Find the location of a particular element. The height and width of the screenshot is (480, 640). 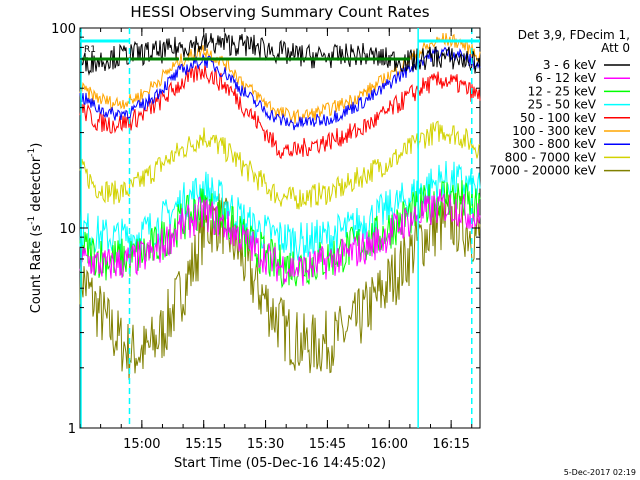

y-axis-label-suffix: detector is located at coordinates (36, 186).